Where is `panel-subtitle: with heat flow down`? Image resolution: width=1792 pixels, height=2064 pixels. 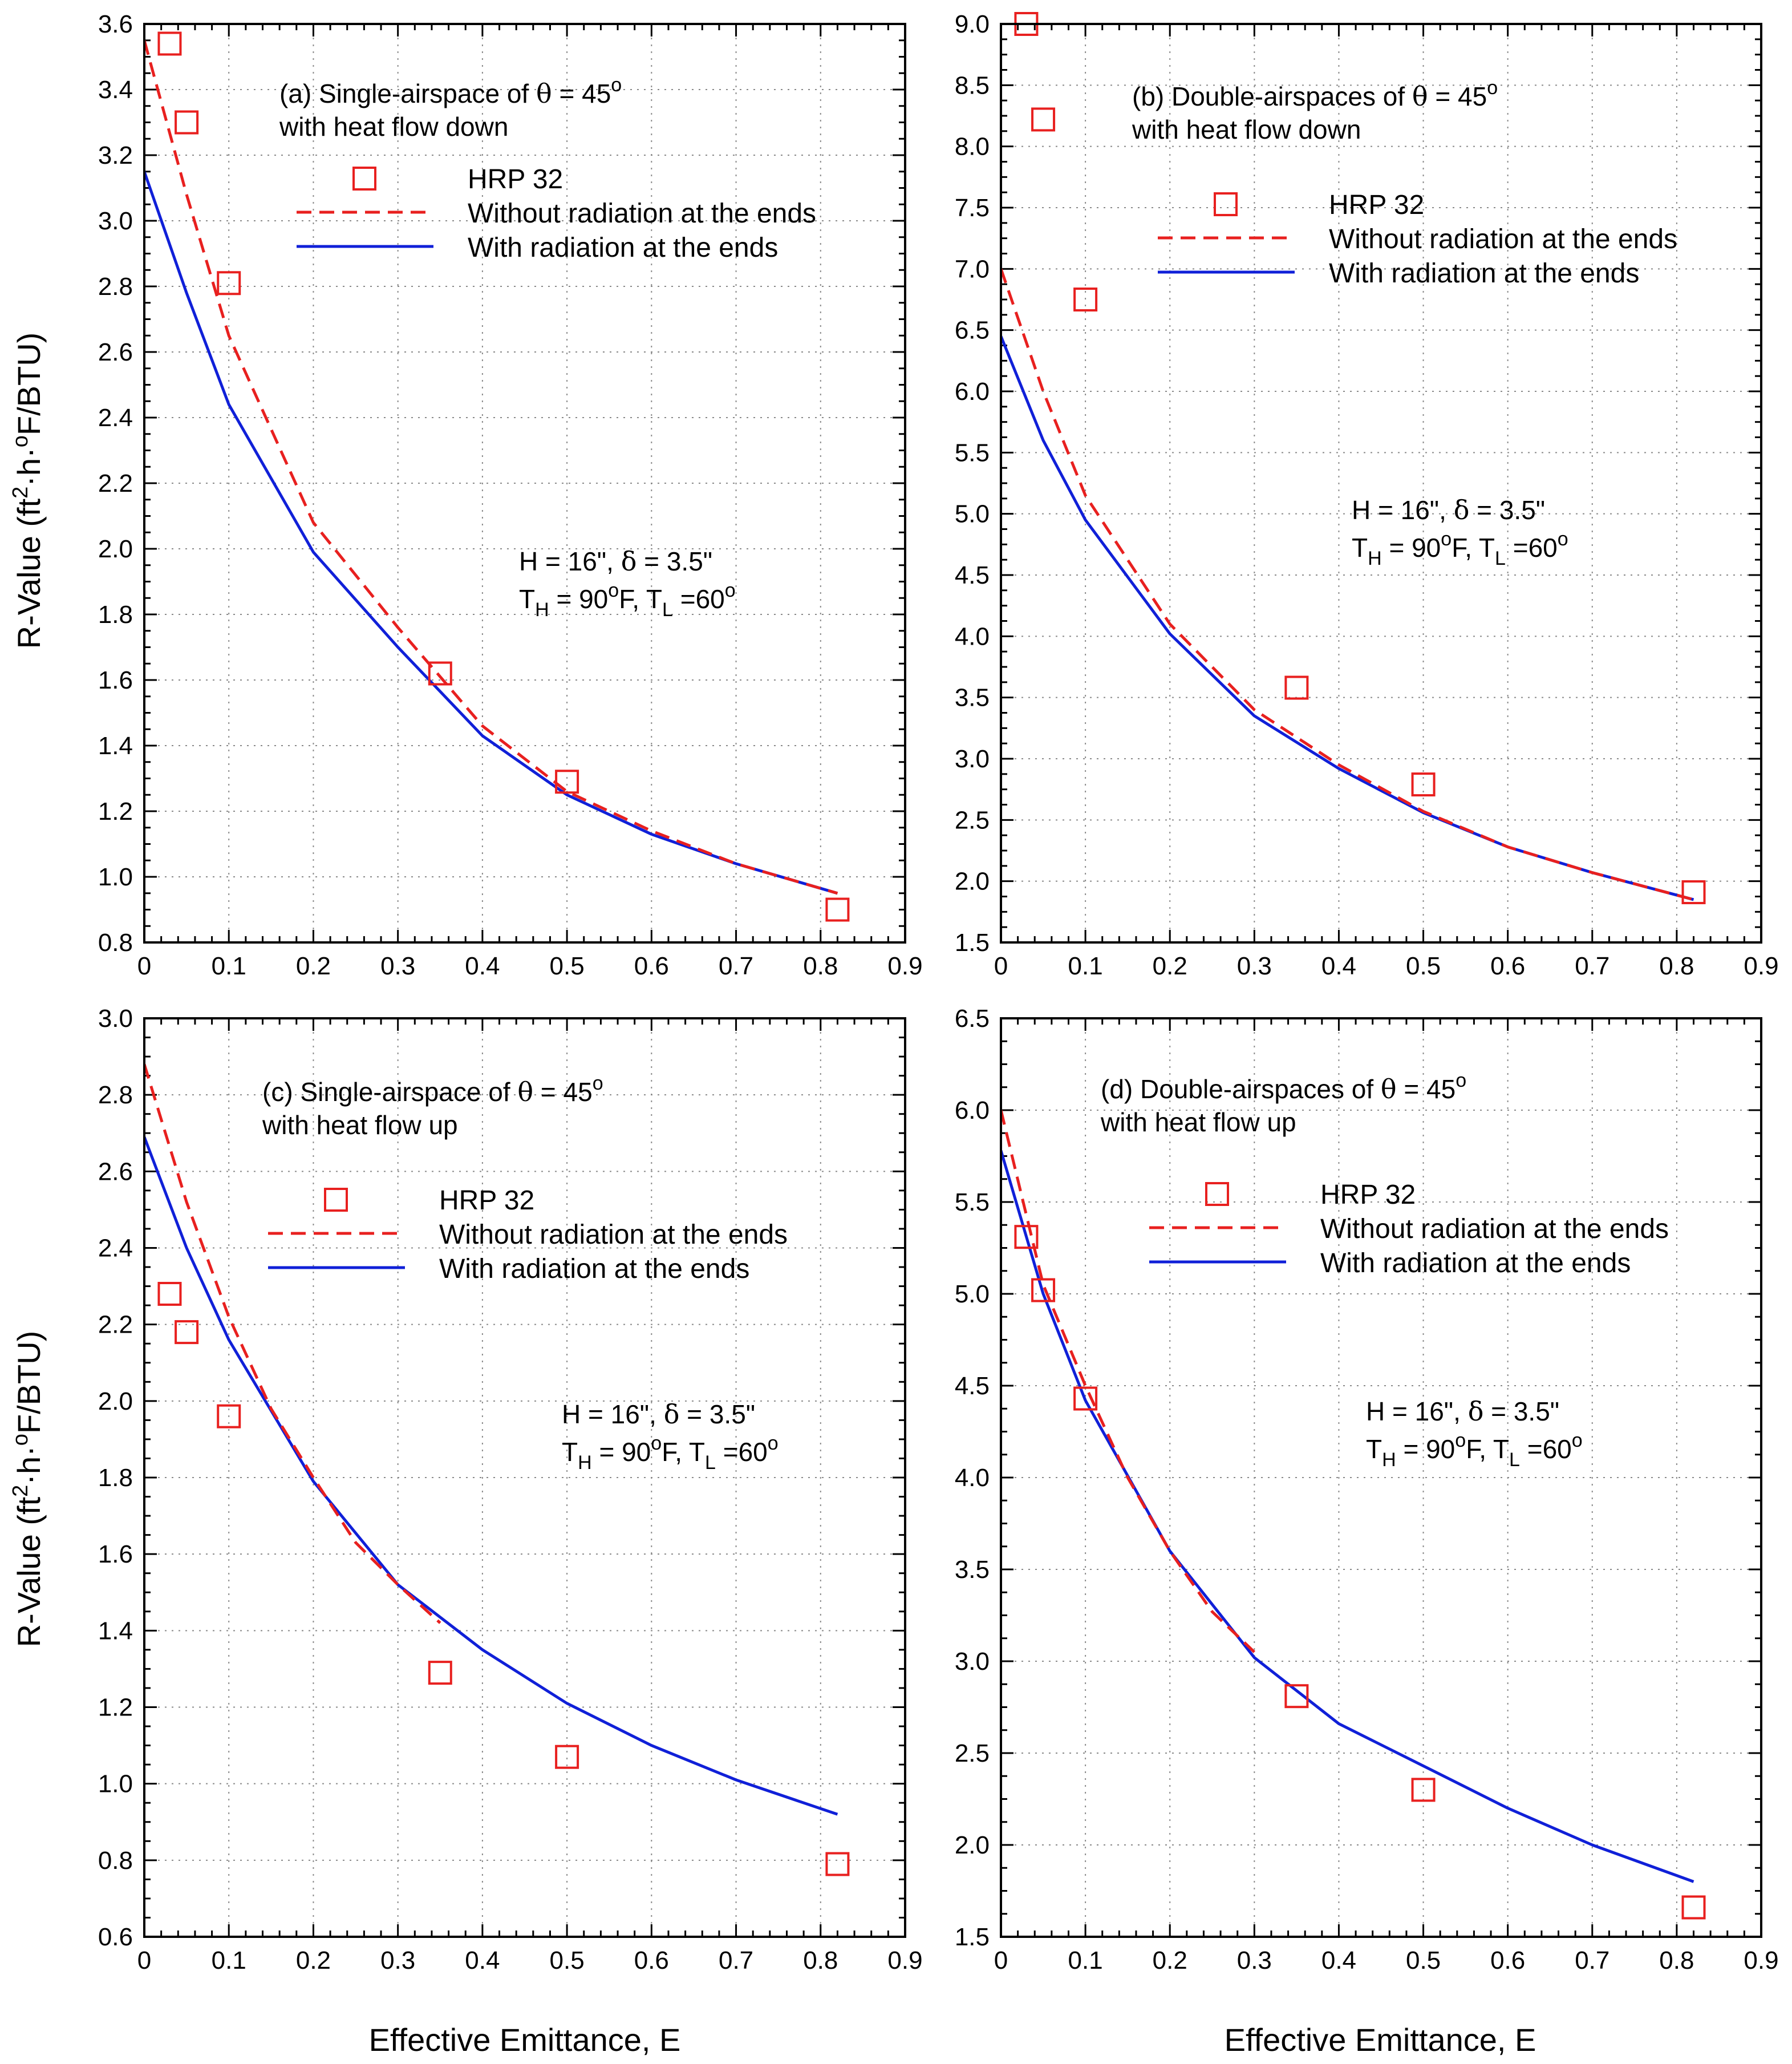 panel-subtitle: with heat flow down is located at coordinates (1246, 129).